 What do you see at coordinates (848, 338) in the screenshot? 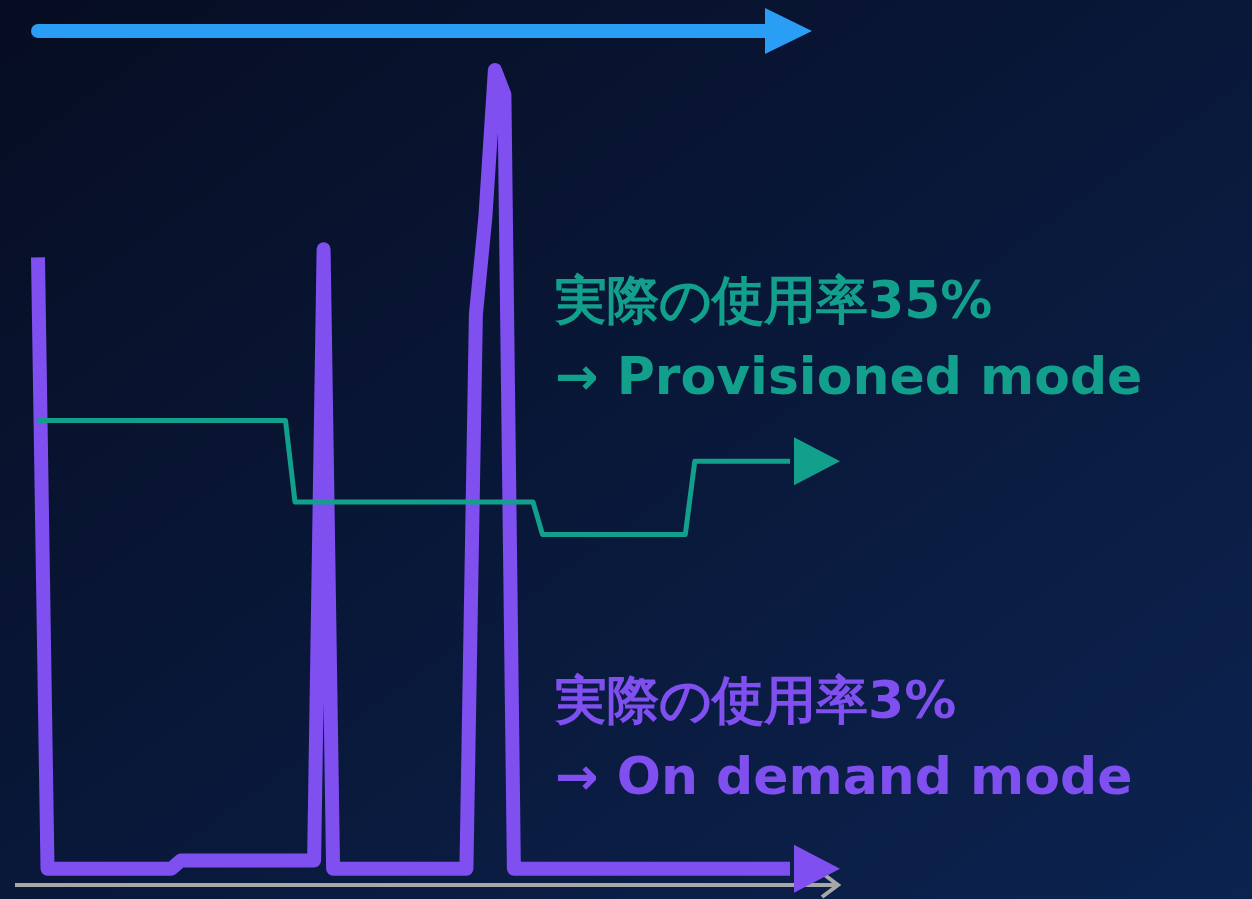
I see `annotation: 実際の使用率35% → Provisioned mode` at bounding box center [848, 338].